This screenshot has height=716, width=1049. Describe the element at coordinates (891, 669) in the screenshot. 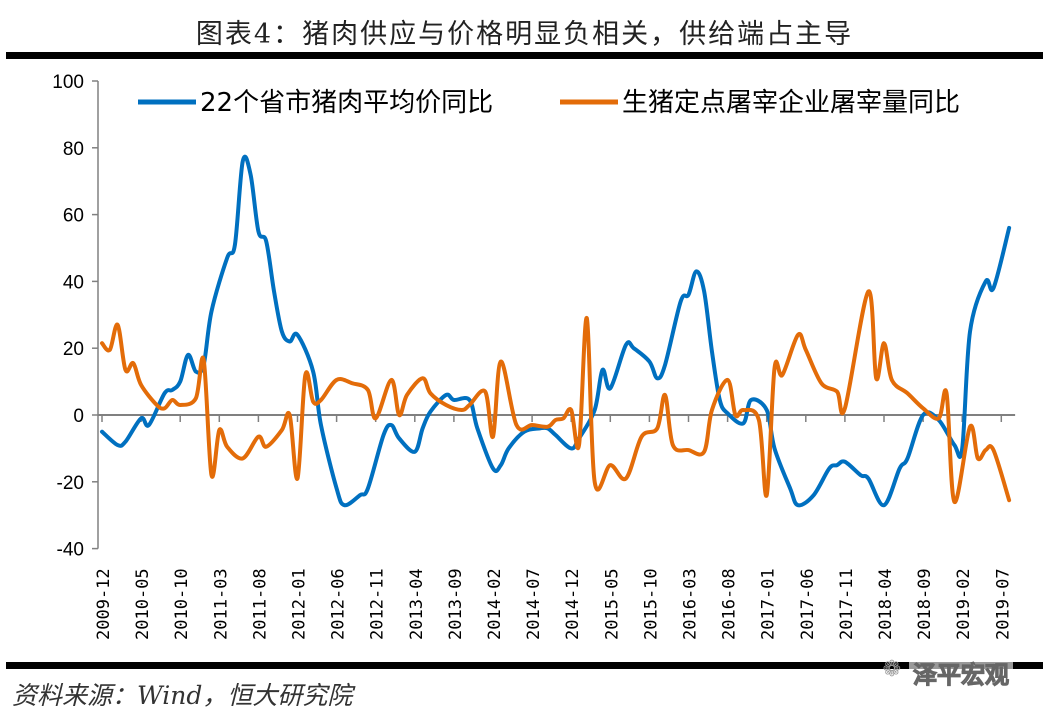

I see `wechat-icon: ❁` at that location.